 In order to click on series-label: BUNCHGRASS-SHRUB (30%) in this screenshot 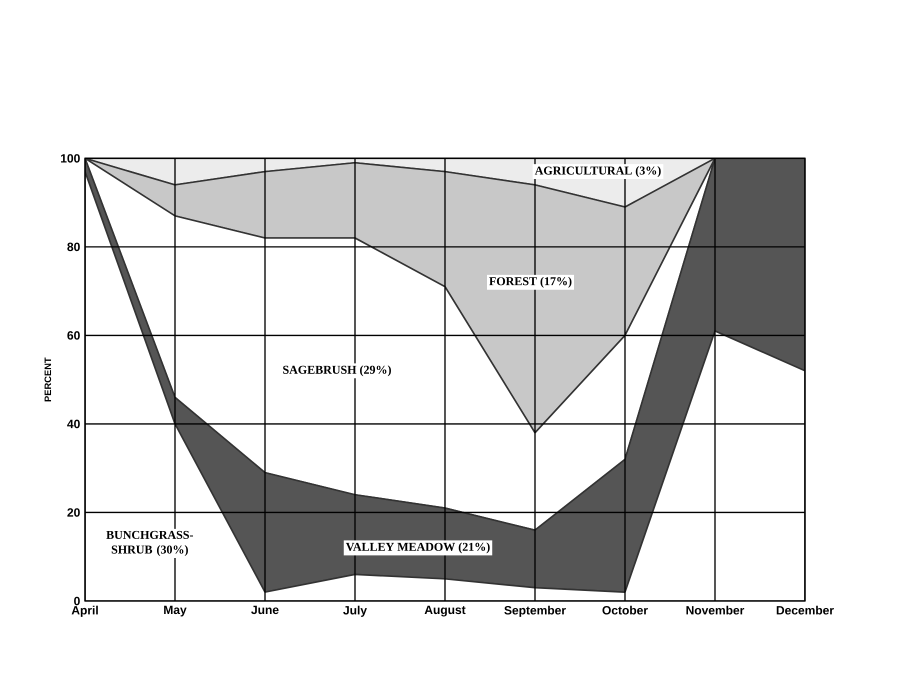, I will do `click(150, 543)`.